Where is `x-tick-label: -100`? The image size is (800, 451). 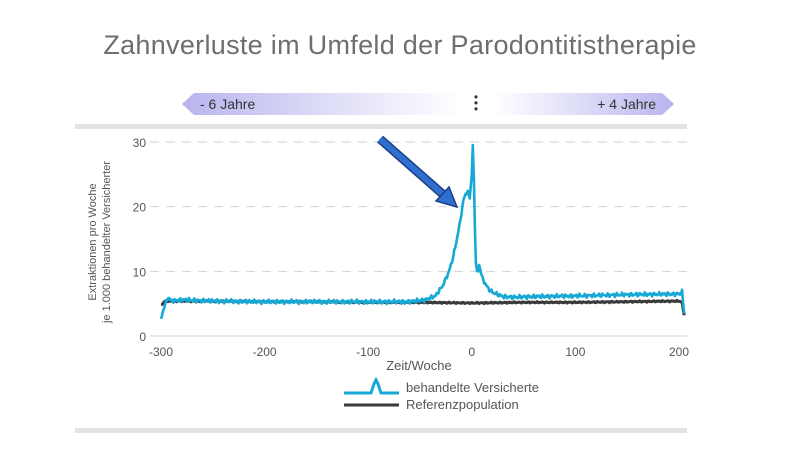
x-tick-label: -100 is located at coordinates (368, 352).